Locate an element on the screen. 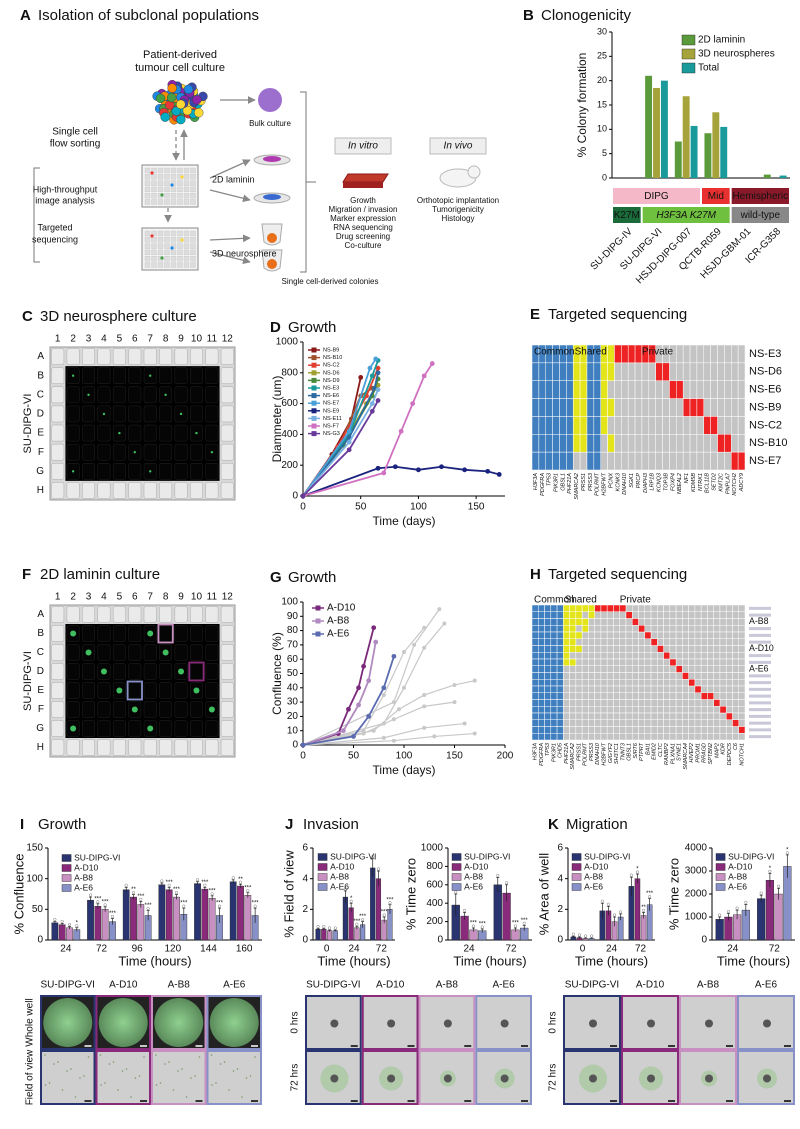 The width and height of the screenshot is (800, 1129). plate-cell is located at coordinates (152, 236).